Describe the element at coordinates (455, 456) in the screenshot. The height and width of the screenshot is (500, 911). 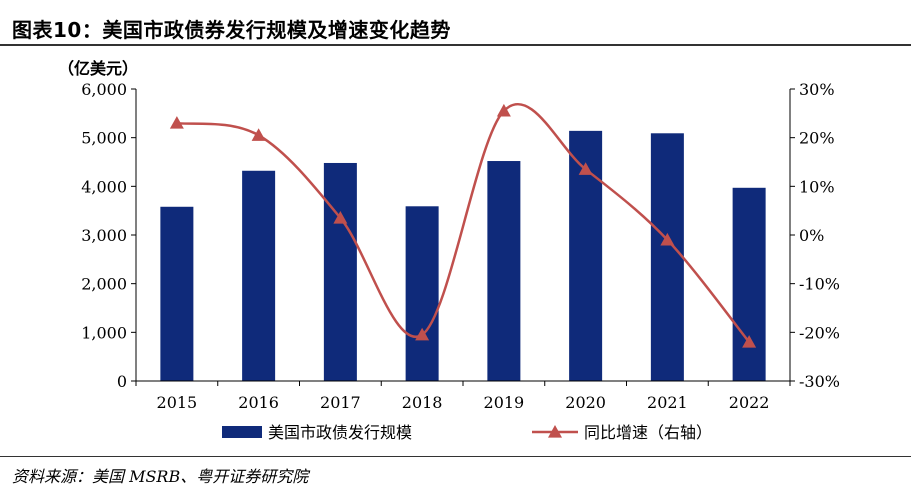
I see `source-rule` at that location.